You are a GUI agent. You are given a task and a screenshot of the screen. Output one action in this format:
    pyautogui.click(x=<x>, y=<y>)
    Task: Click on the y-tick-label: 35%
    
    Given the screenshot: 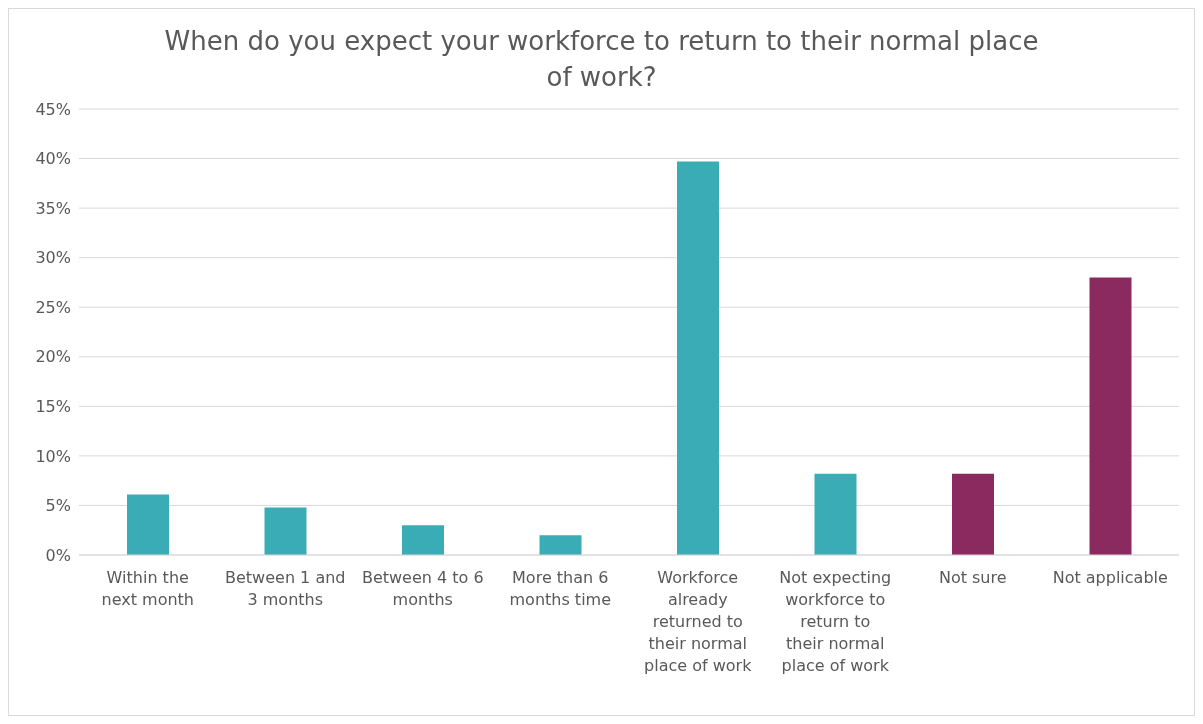 What is the action you would take?
    pyautogui.click(x=53, y=208)
    